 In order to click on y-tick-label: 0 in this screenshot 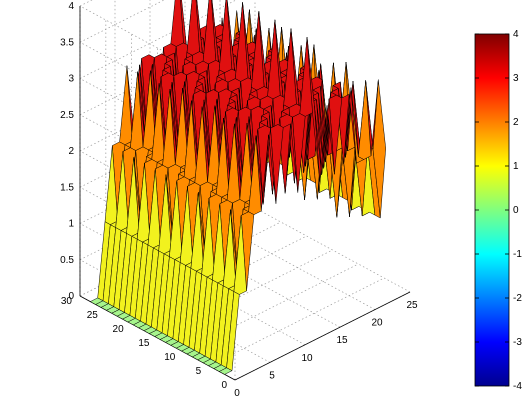, I will do `click(224, 385)`.